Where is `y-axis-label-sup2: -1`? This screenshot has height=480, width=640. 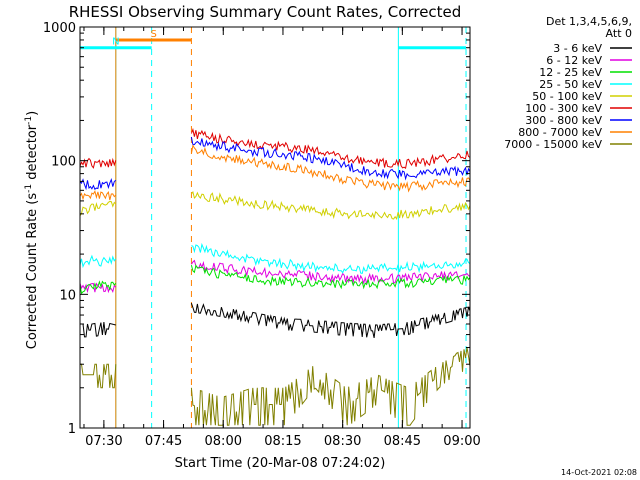
y-axis-label-sup2: -1 is located at coordinates (29, 120).